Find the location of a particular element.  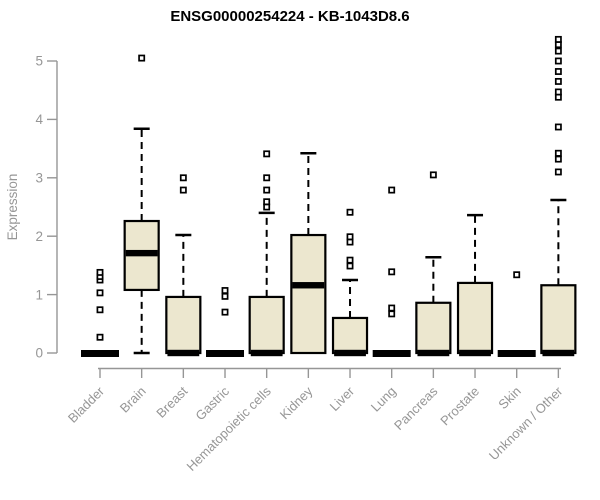

x-tick-label: Breast is located at coordinates (171, 401).